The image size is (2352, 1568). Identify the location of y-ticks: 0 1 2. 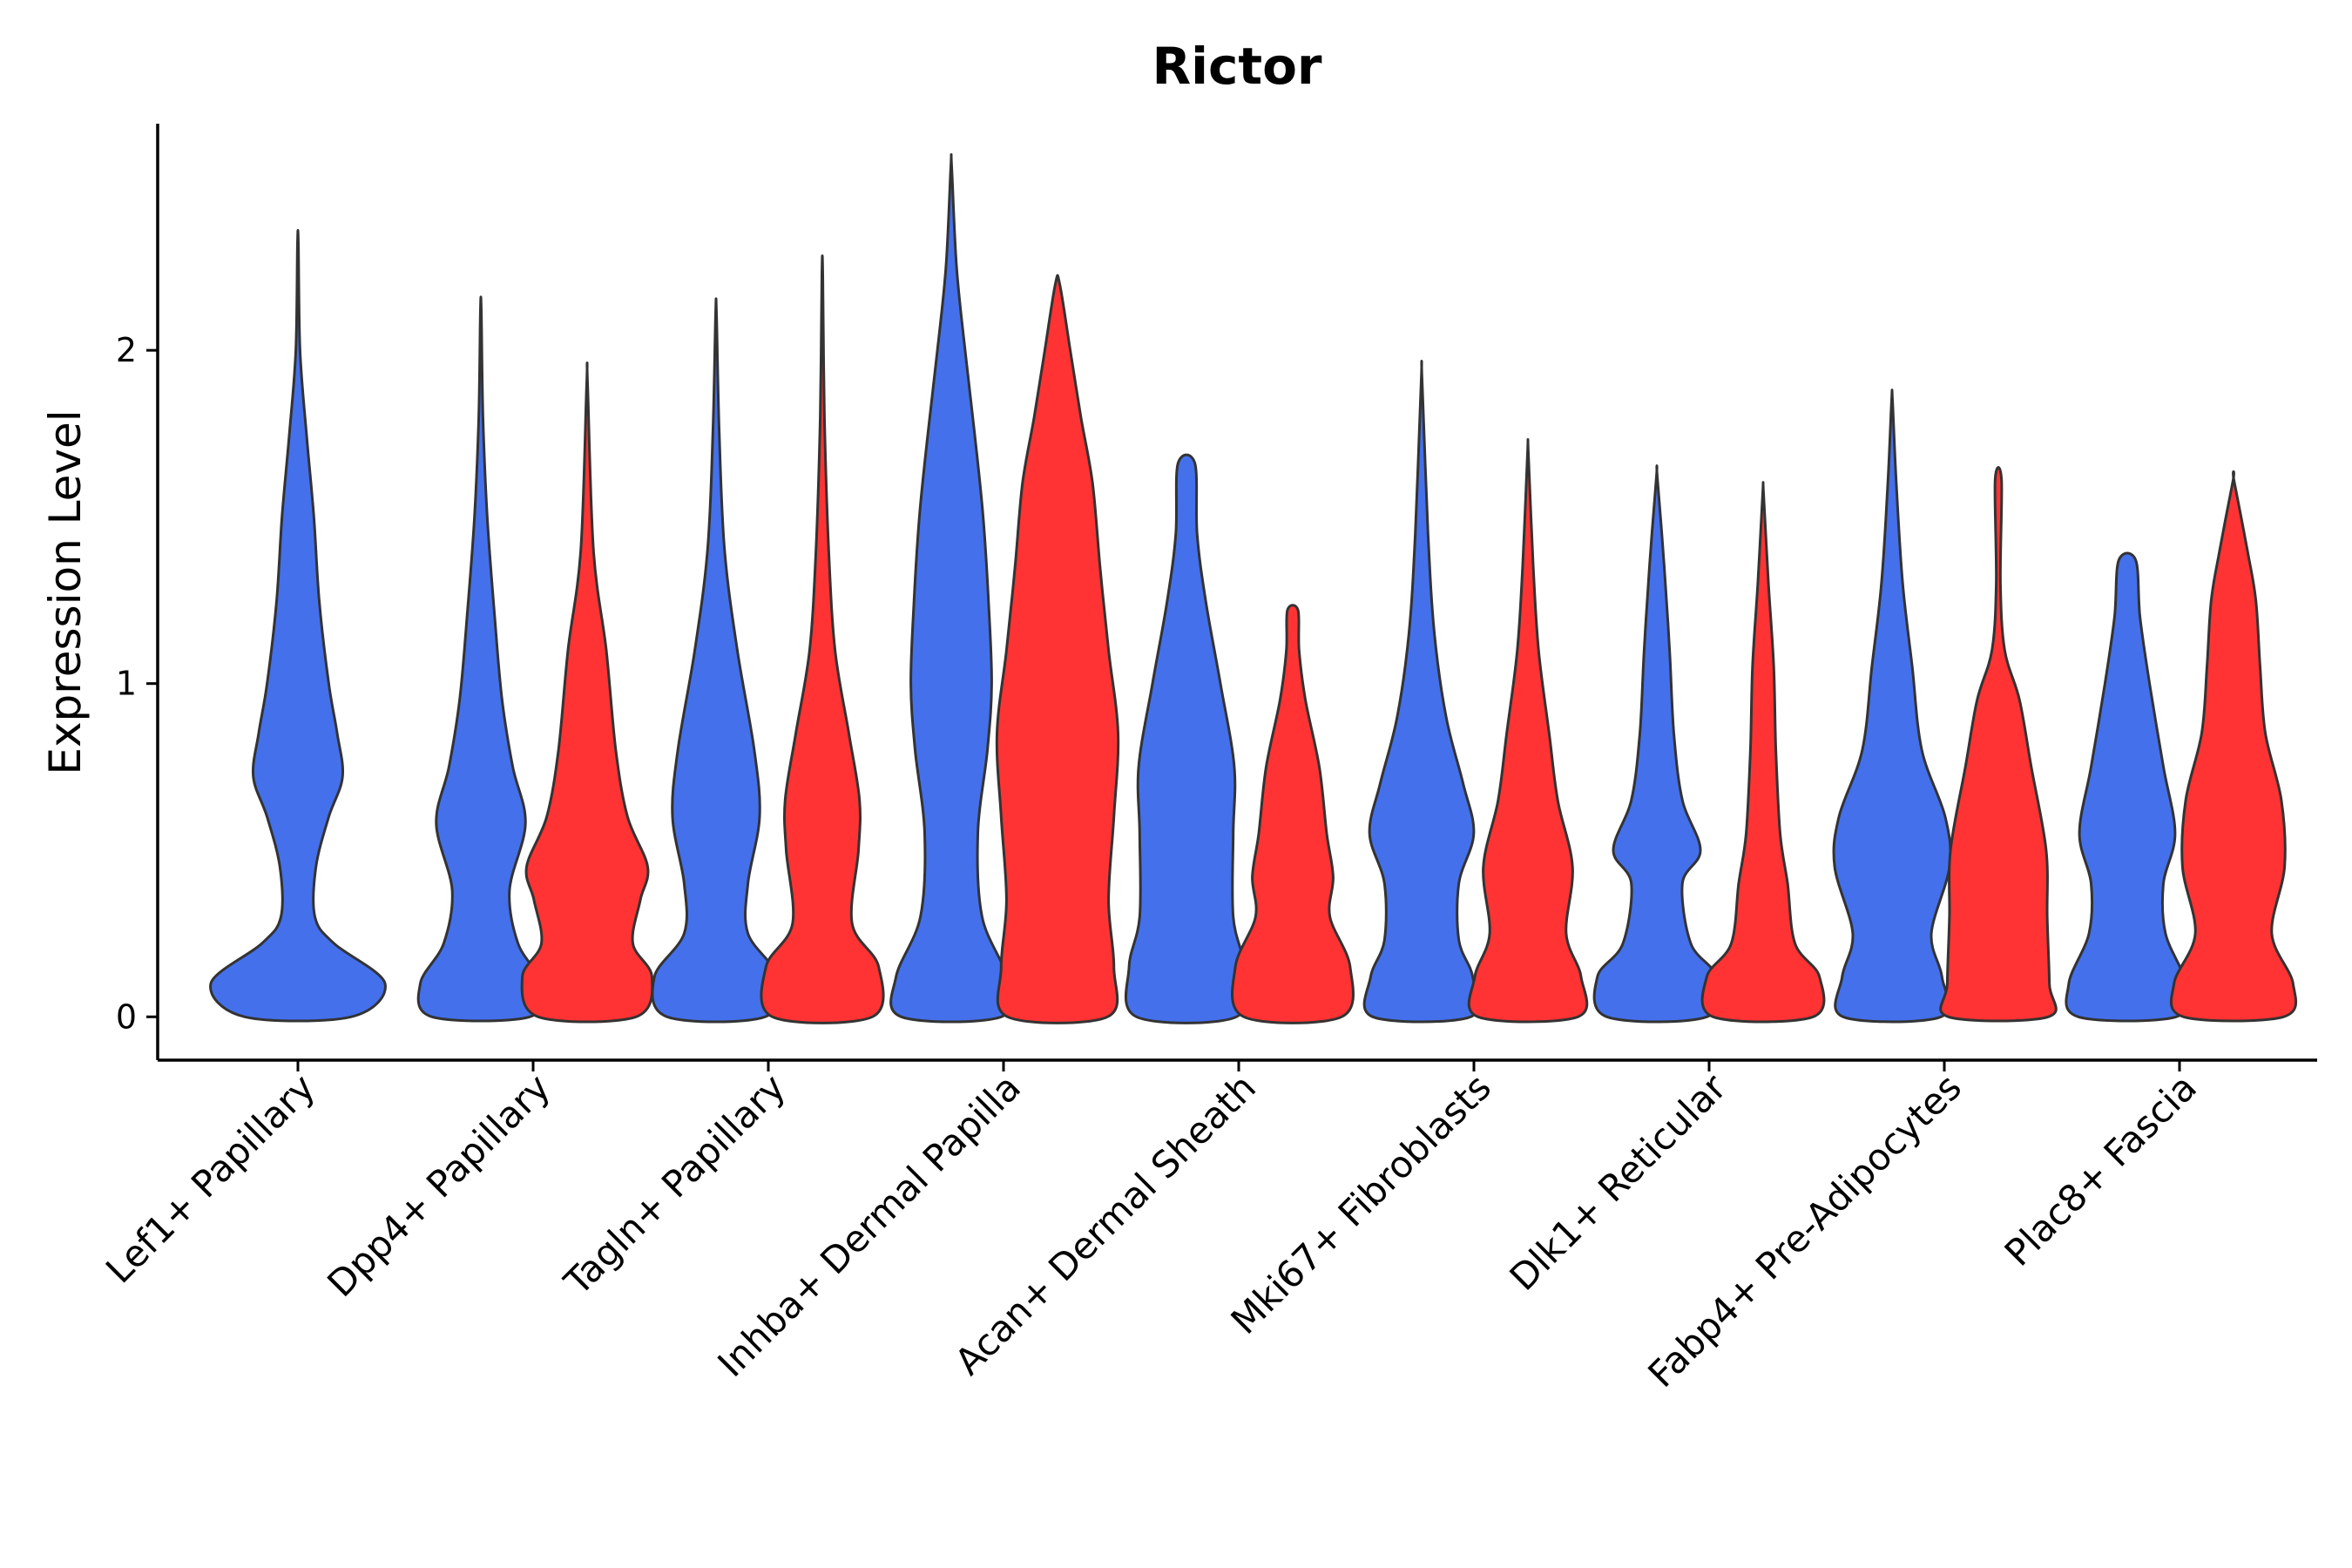
(137, 683).